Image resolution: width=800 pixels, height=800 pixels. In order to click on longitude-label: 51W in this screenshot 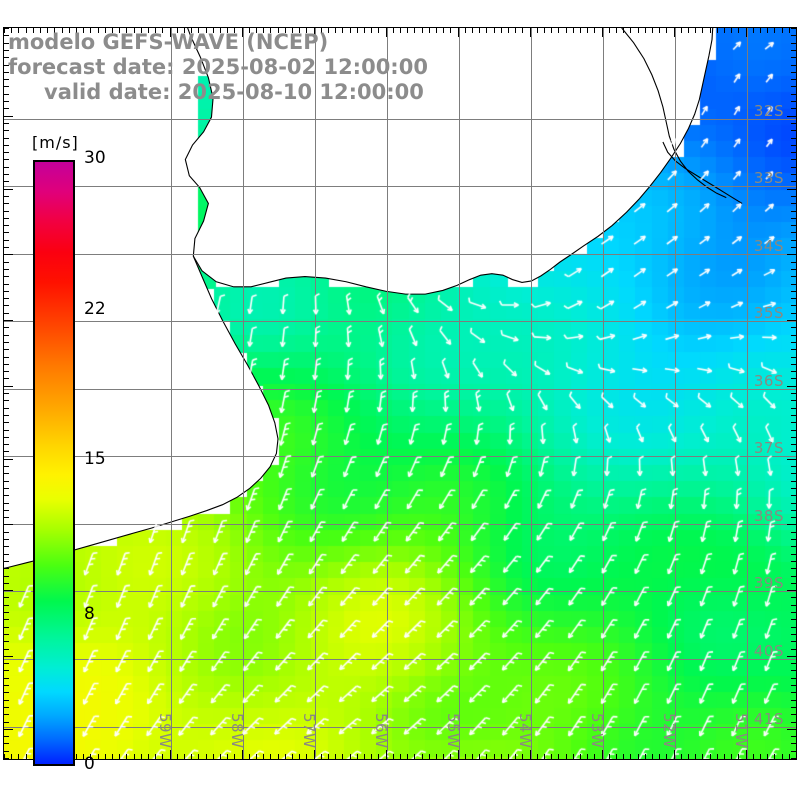, I will do `click(741, 731)`.